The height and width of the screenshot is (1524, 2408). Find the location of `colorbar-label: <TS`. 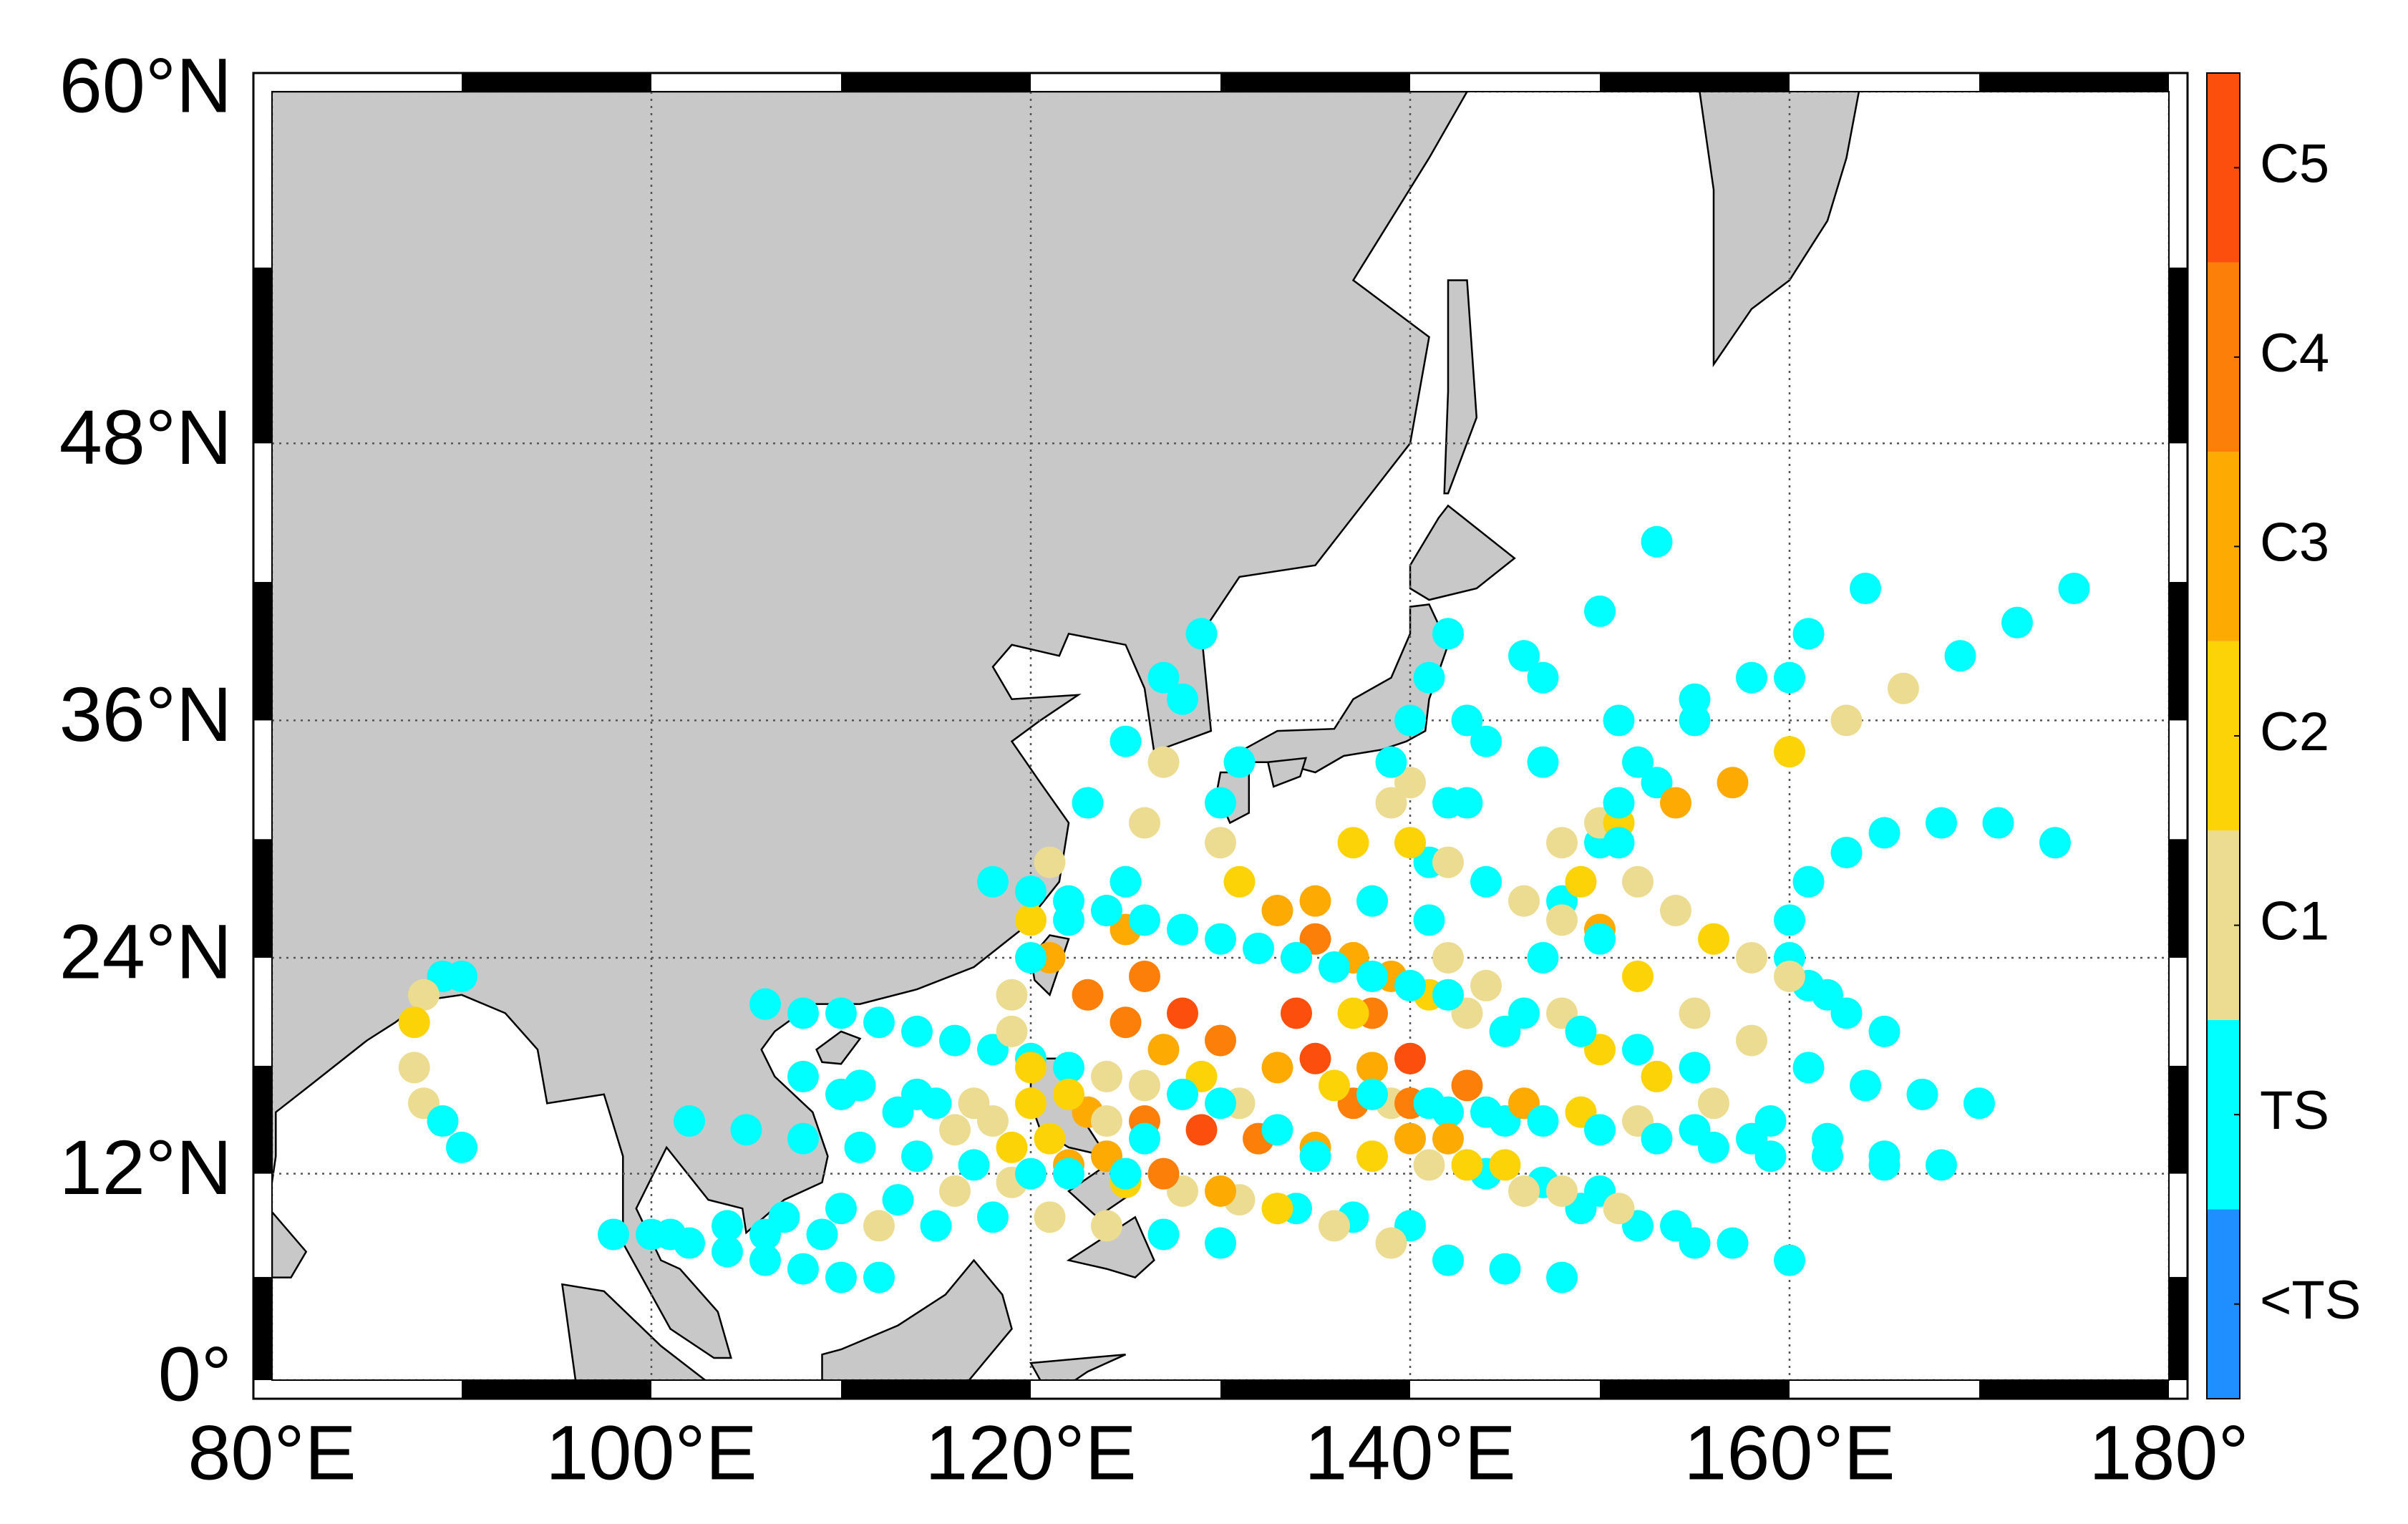

colorbar-label: <TS is located at coordinates (2311, 1301).